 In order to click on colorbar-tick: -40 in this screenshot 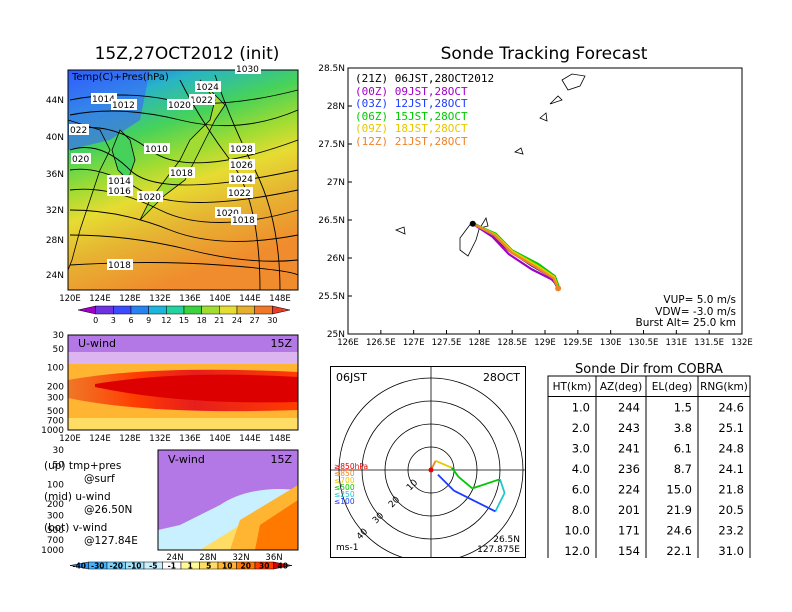, I will do `click(79, 566)`.